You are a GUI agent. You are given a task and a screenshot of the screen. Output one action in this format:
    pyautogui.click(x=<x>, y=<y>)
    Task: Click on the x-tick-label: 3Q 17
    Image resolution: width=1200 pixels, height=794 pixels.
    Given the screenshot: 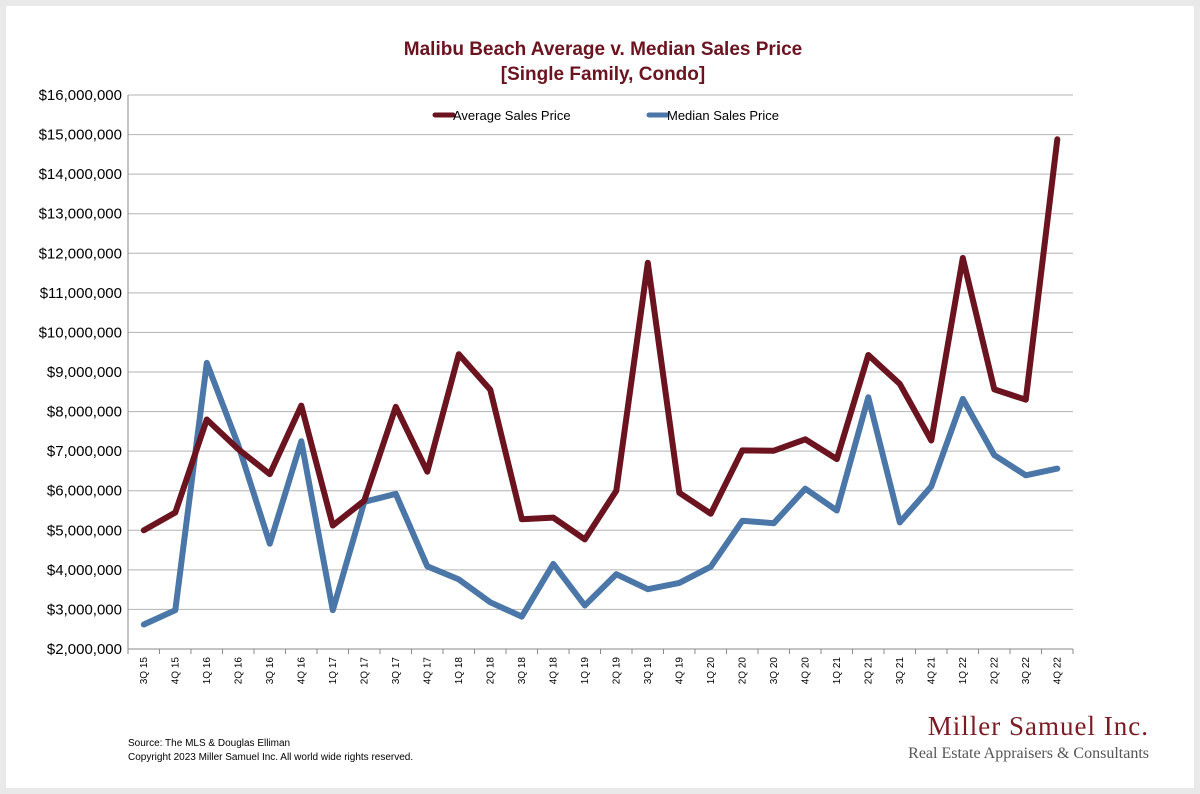 What is the action you would take?
    pyautogui.click(x=396, y=671)
    